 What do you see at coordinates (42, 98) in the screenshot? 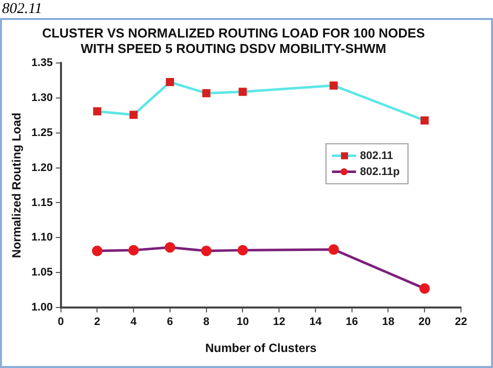
I see `y-tick-label: 1.30` at bounding box center [42, 98].